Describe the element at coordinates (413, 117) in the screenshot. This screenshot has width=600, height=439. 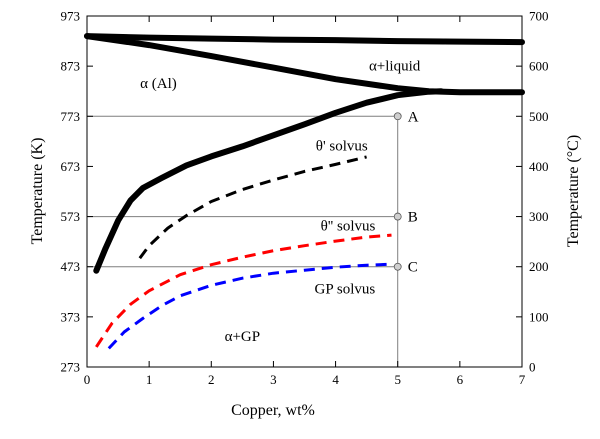
I see `point-label-a: A` at that location.